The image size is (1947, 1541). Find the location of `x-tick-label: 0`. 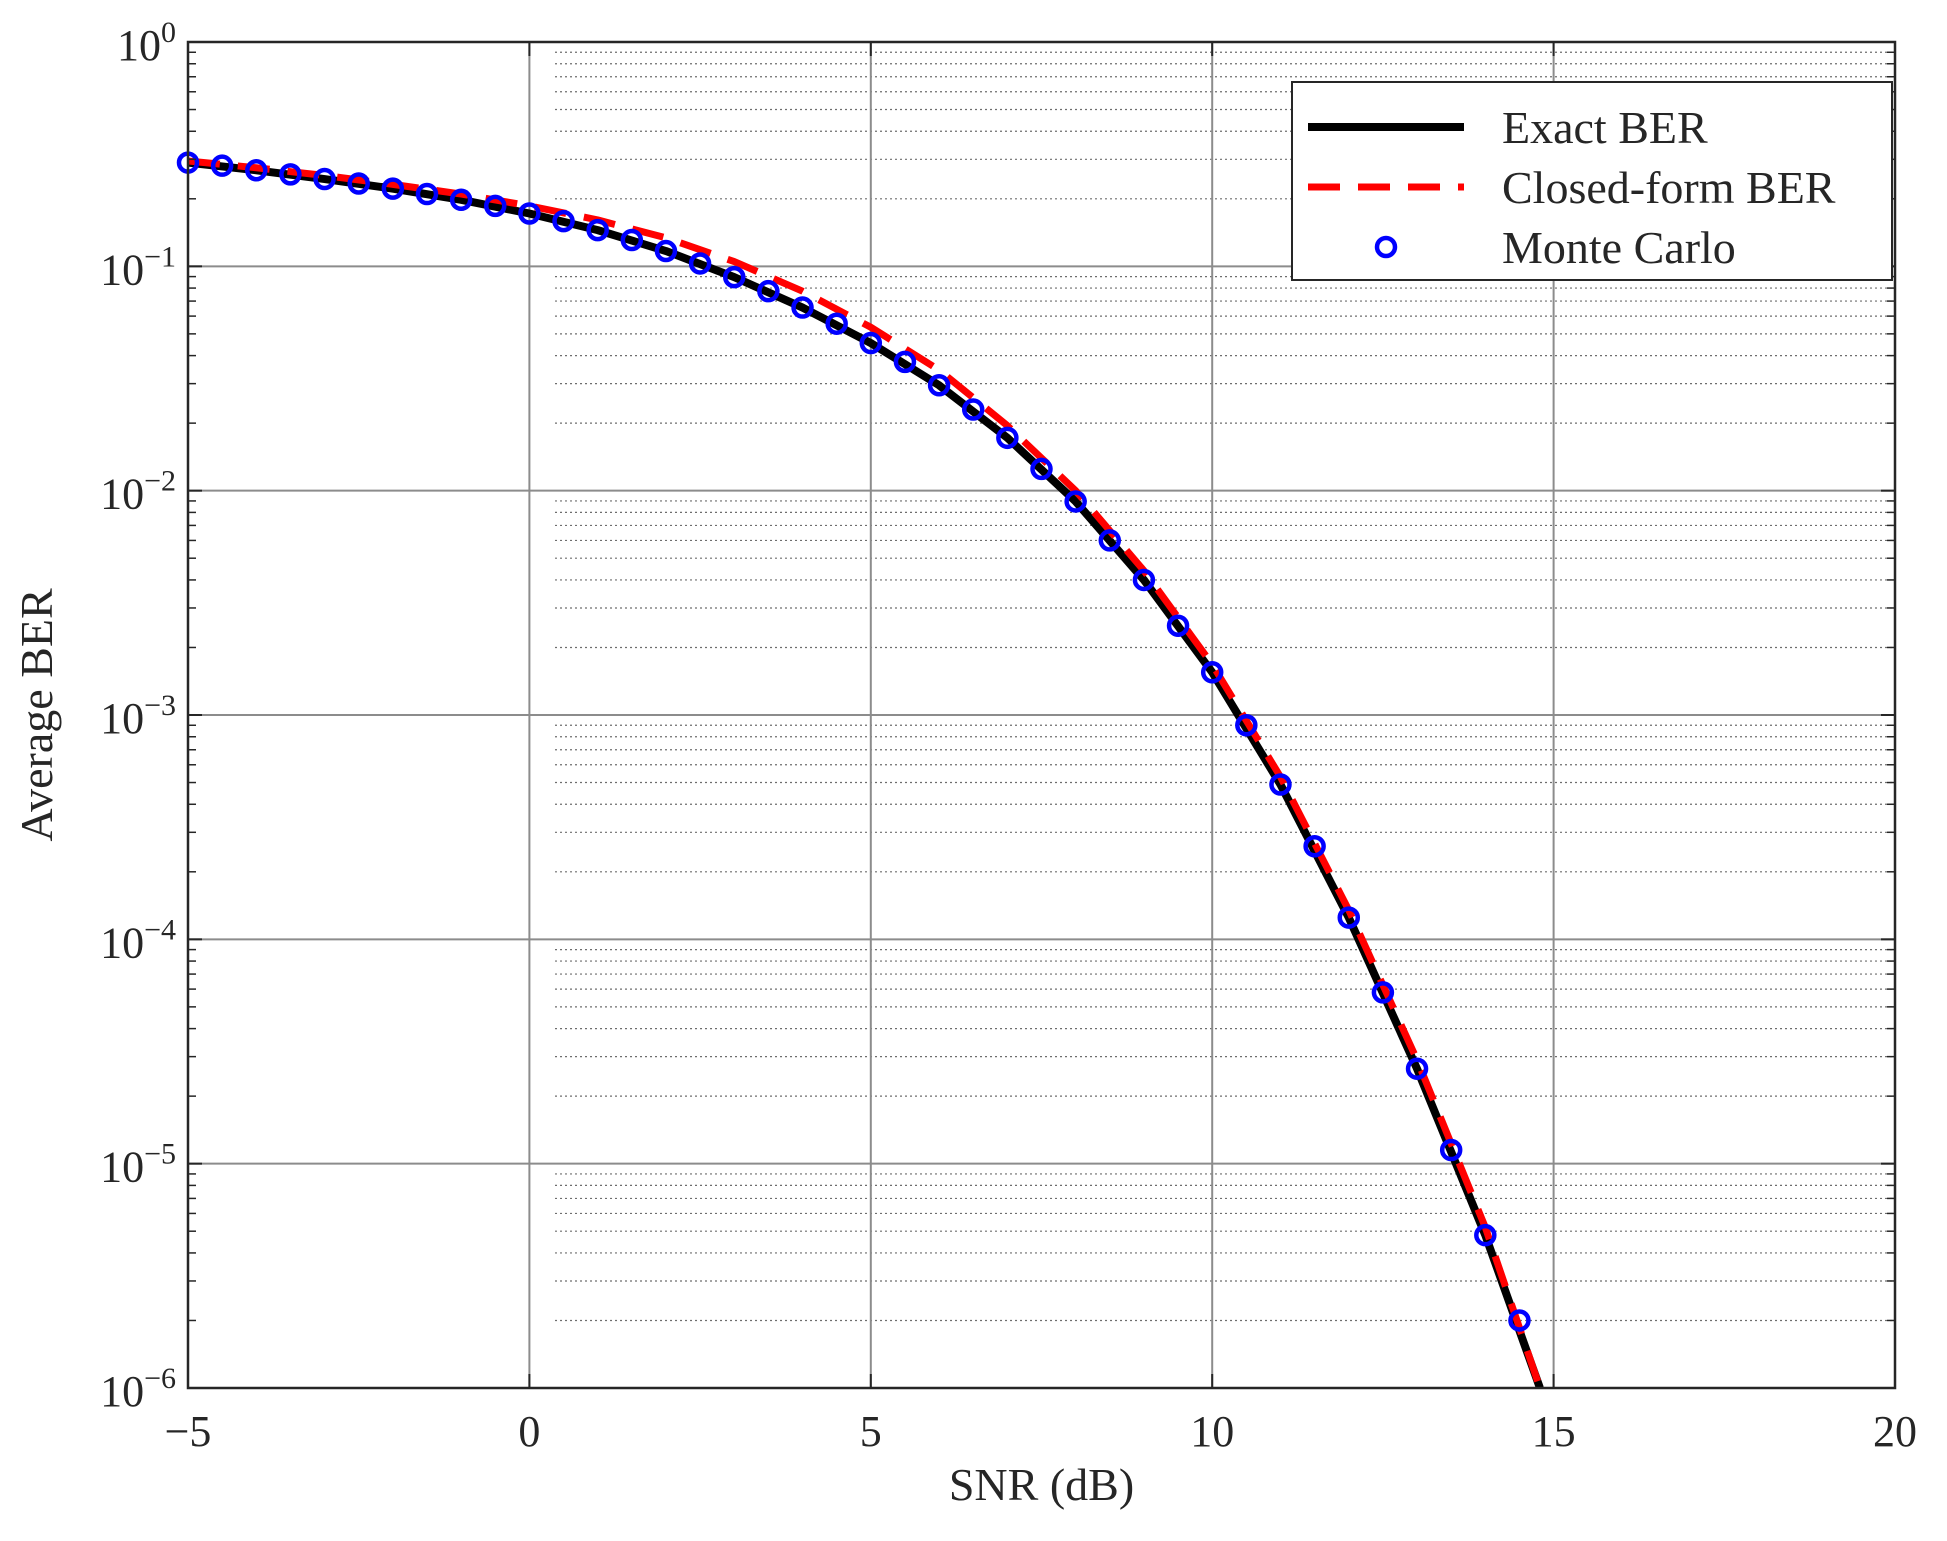

x-tick-label: 0 is located at coordinates (529, 1431).